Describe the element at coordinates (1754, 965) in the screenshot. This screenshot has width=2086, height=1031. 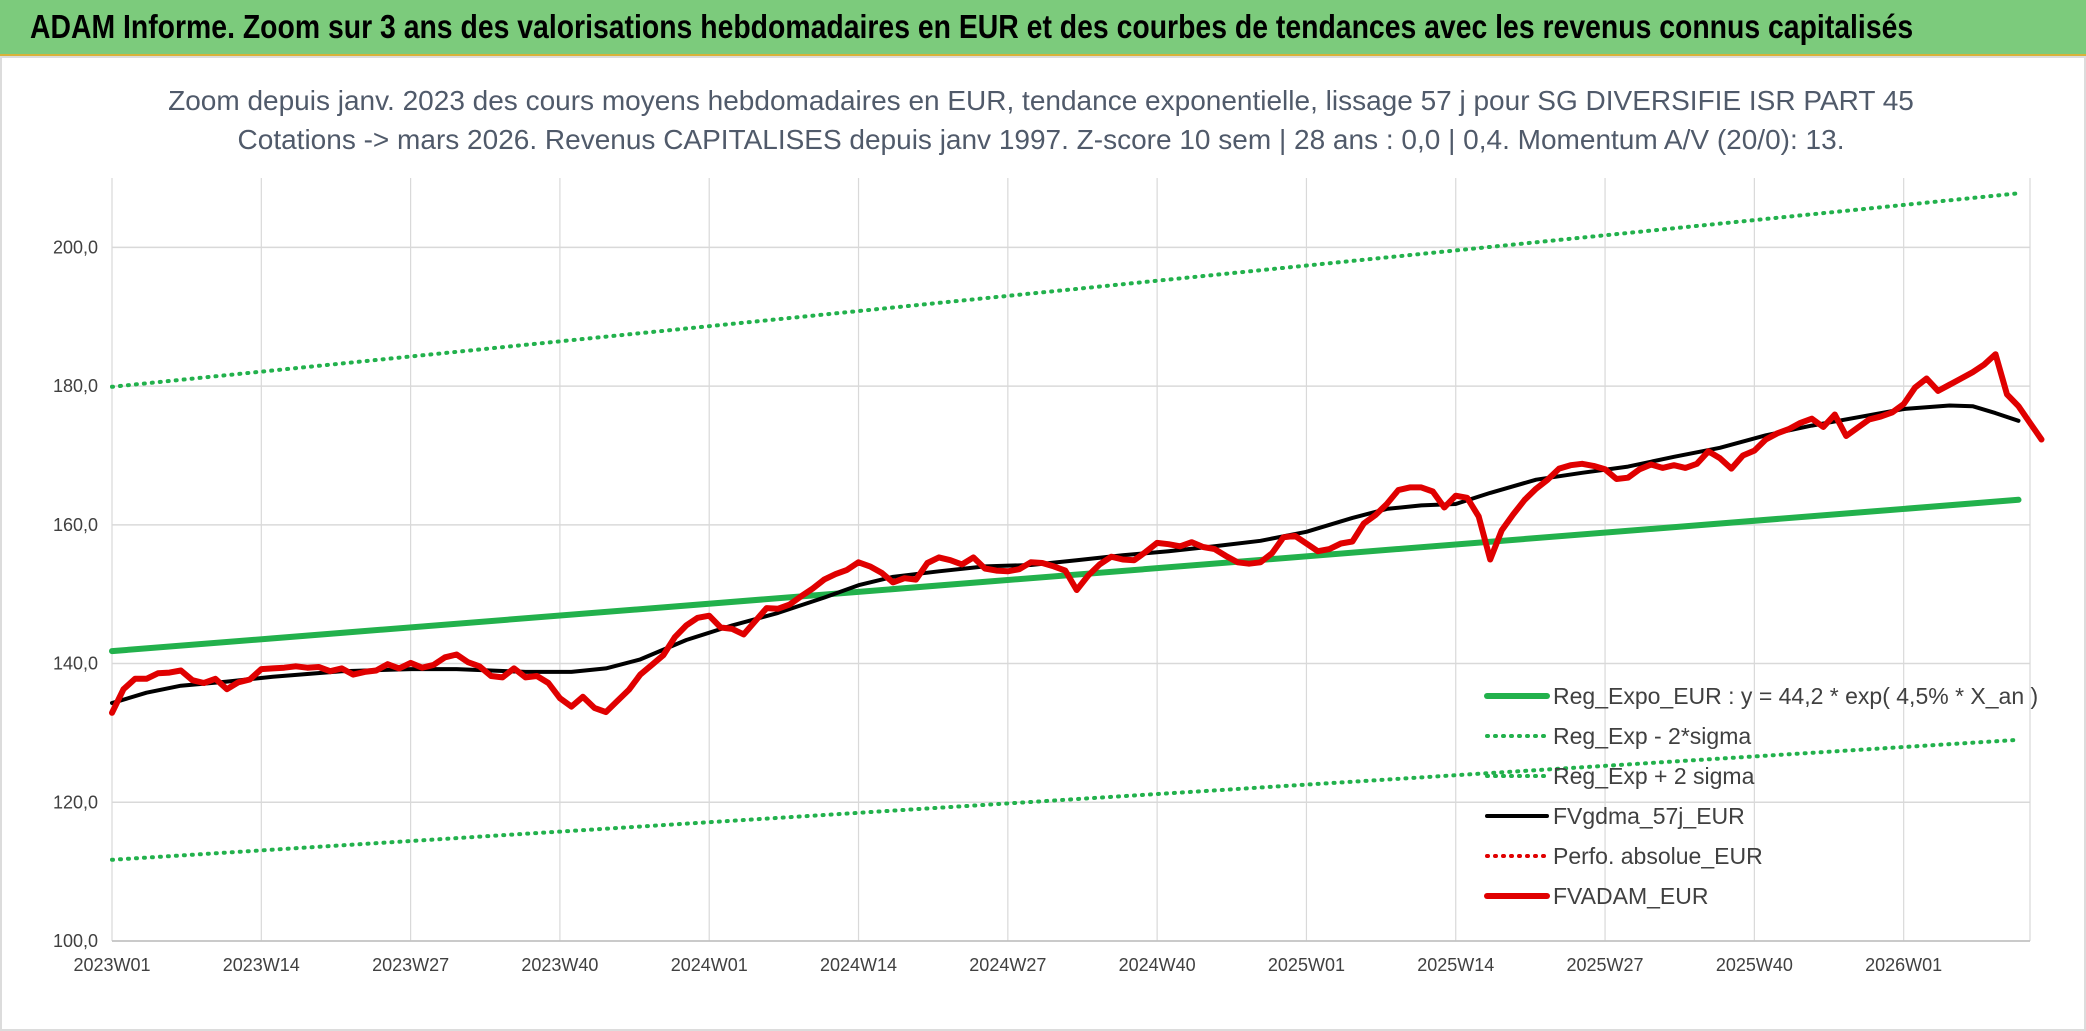
I see `x-tick-label: 2025W40` at that location.